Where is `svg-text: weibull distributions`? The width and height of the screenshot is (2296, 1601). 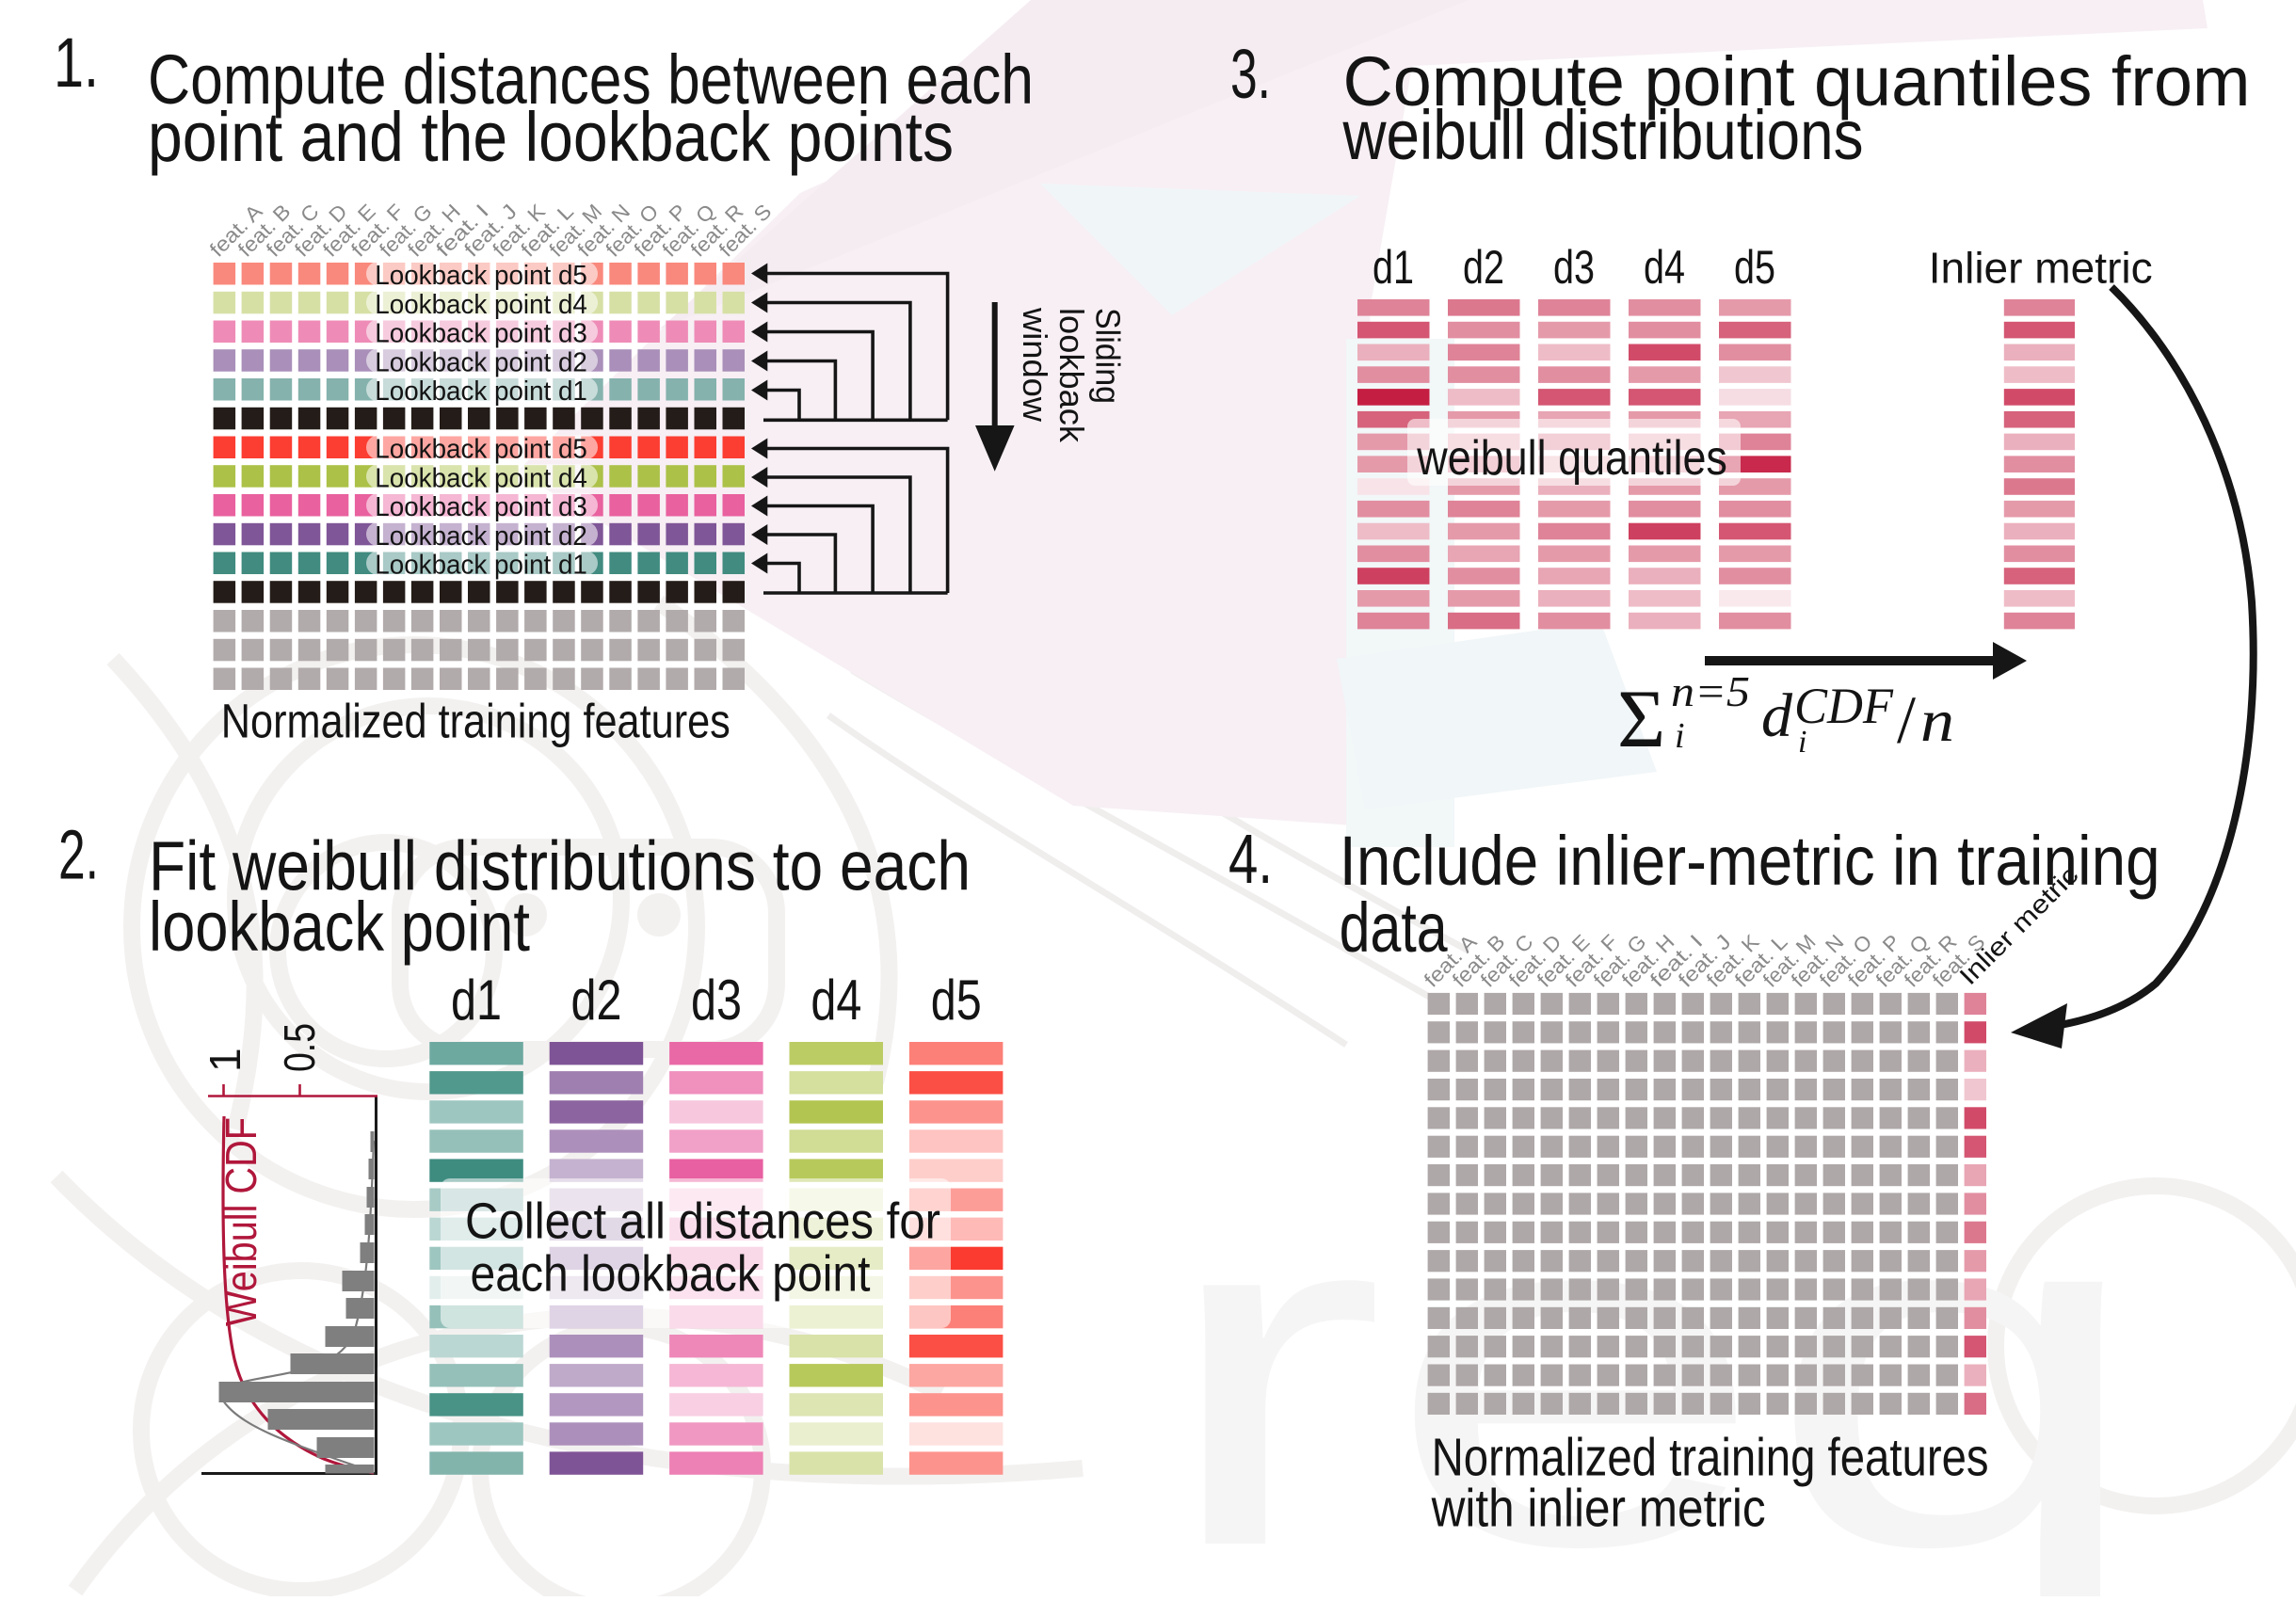 svg-text: weibull distributions is located at coordinates (1603, 135).